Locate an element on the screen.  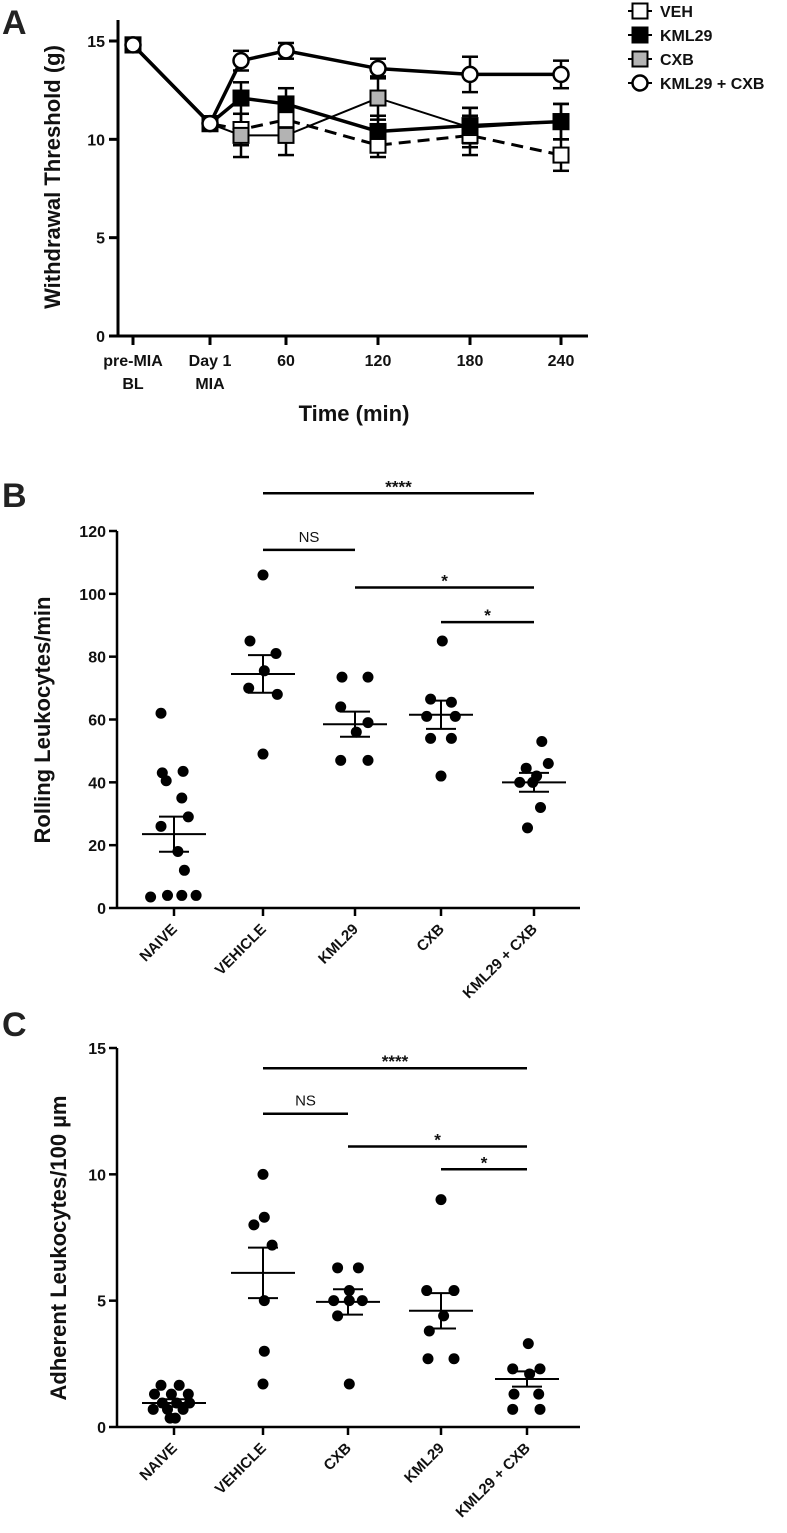
series-line-kml29-cxb is located at coordinates (346, 85).